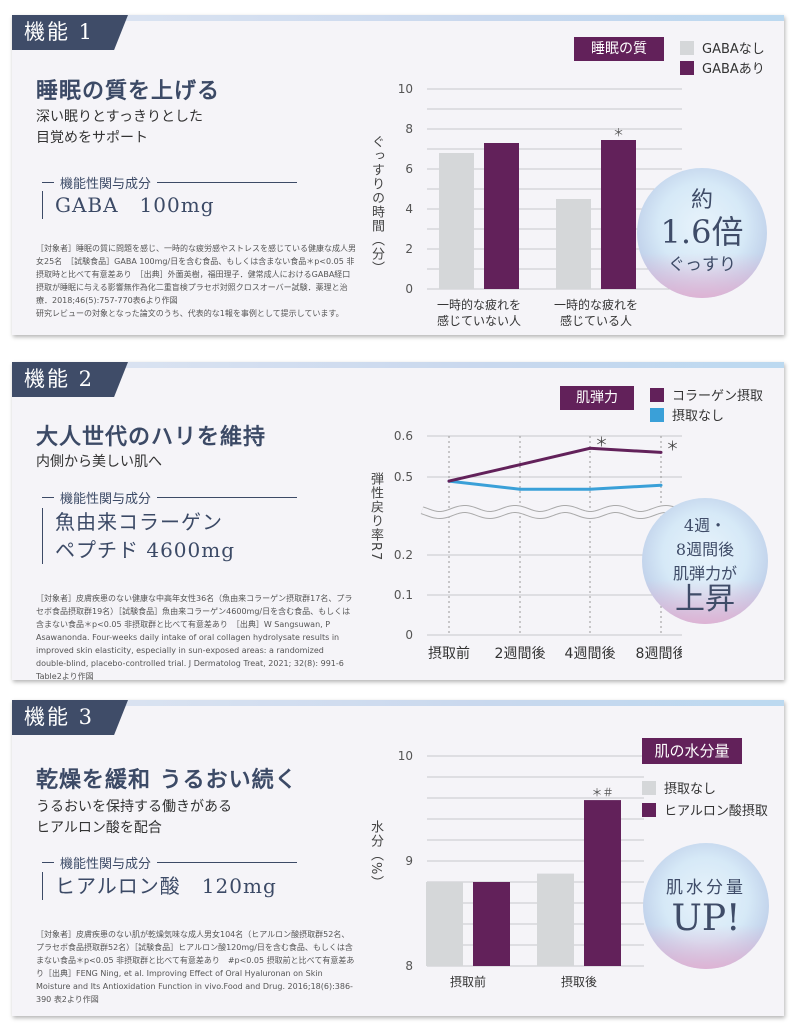 This screenshot has height=1030, width=800. I want to click on subtitle-line: 深い眠りとすっきりとした, so click(120, 117).